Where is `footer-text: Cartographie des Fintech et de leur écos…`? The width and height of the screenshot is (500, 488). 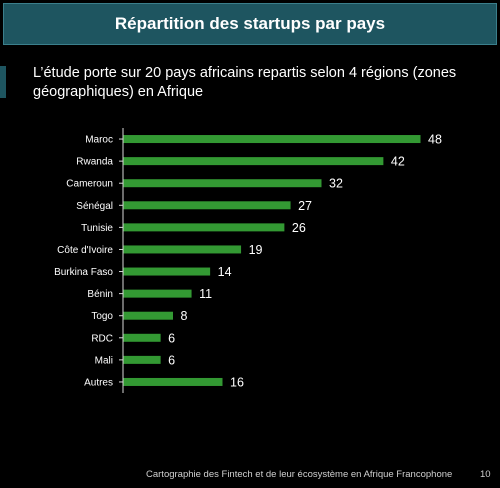
footer-text: Cartographie des Fintech et de leur écos… is located at coordinates (299, 474).